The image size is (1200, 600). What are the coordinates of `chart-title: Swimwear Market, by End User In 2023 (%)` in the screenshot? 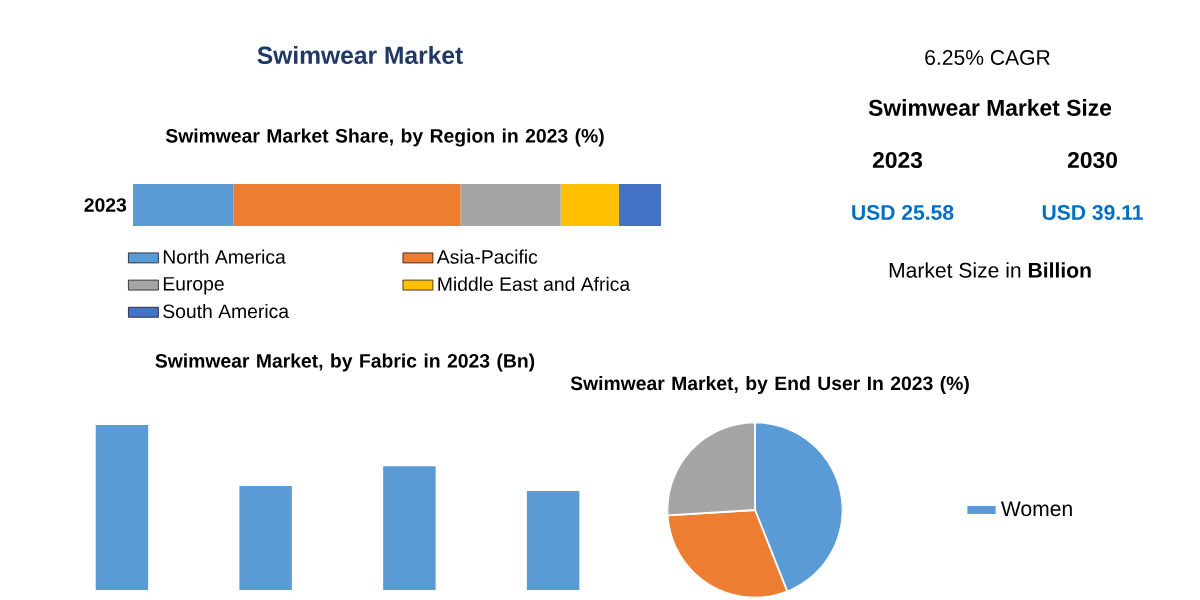 It's located at (769, 385).